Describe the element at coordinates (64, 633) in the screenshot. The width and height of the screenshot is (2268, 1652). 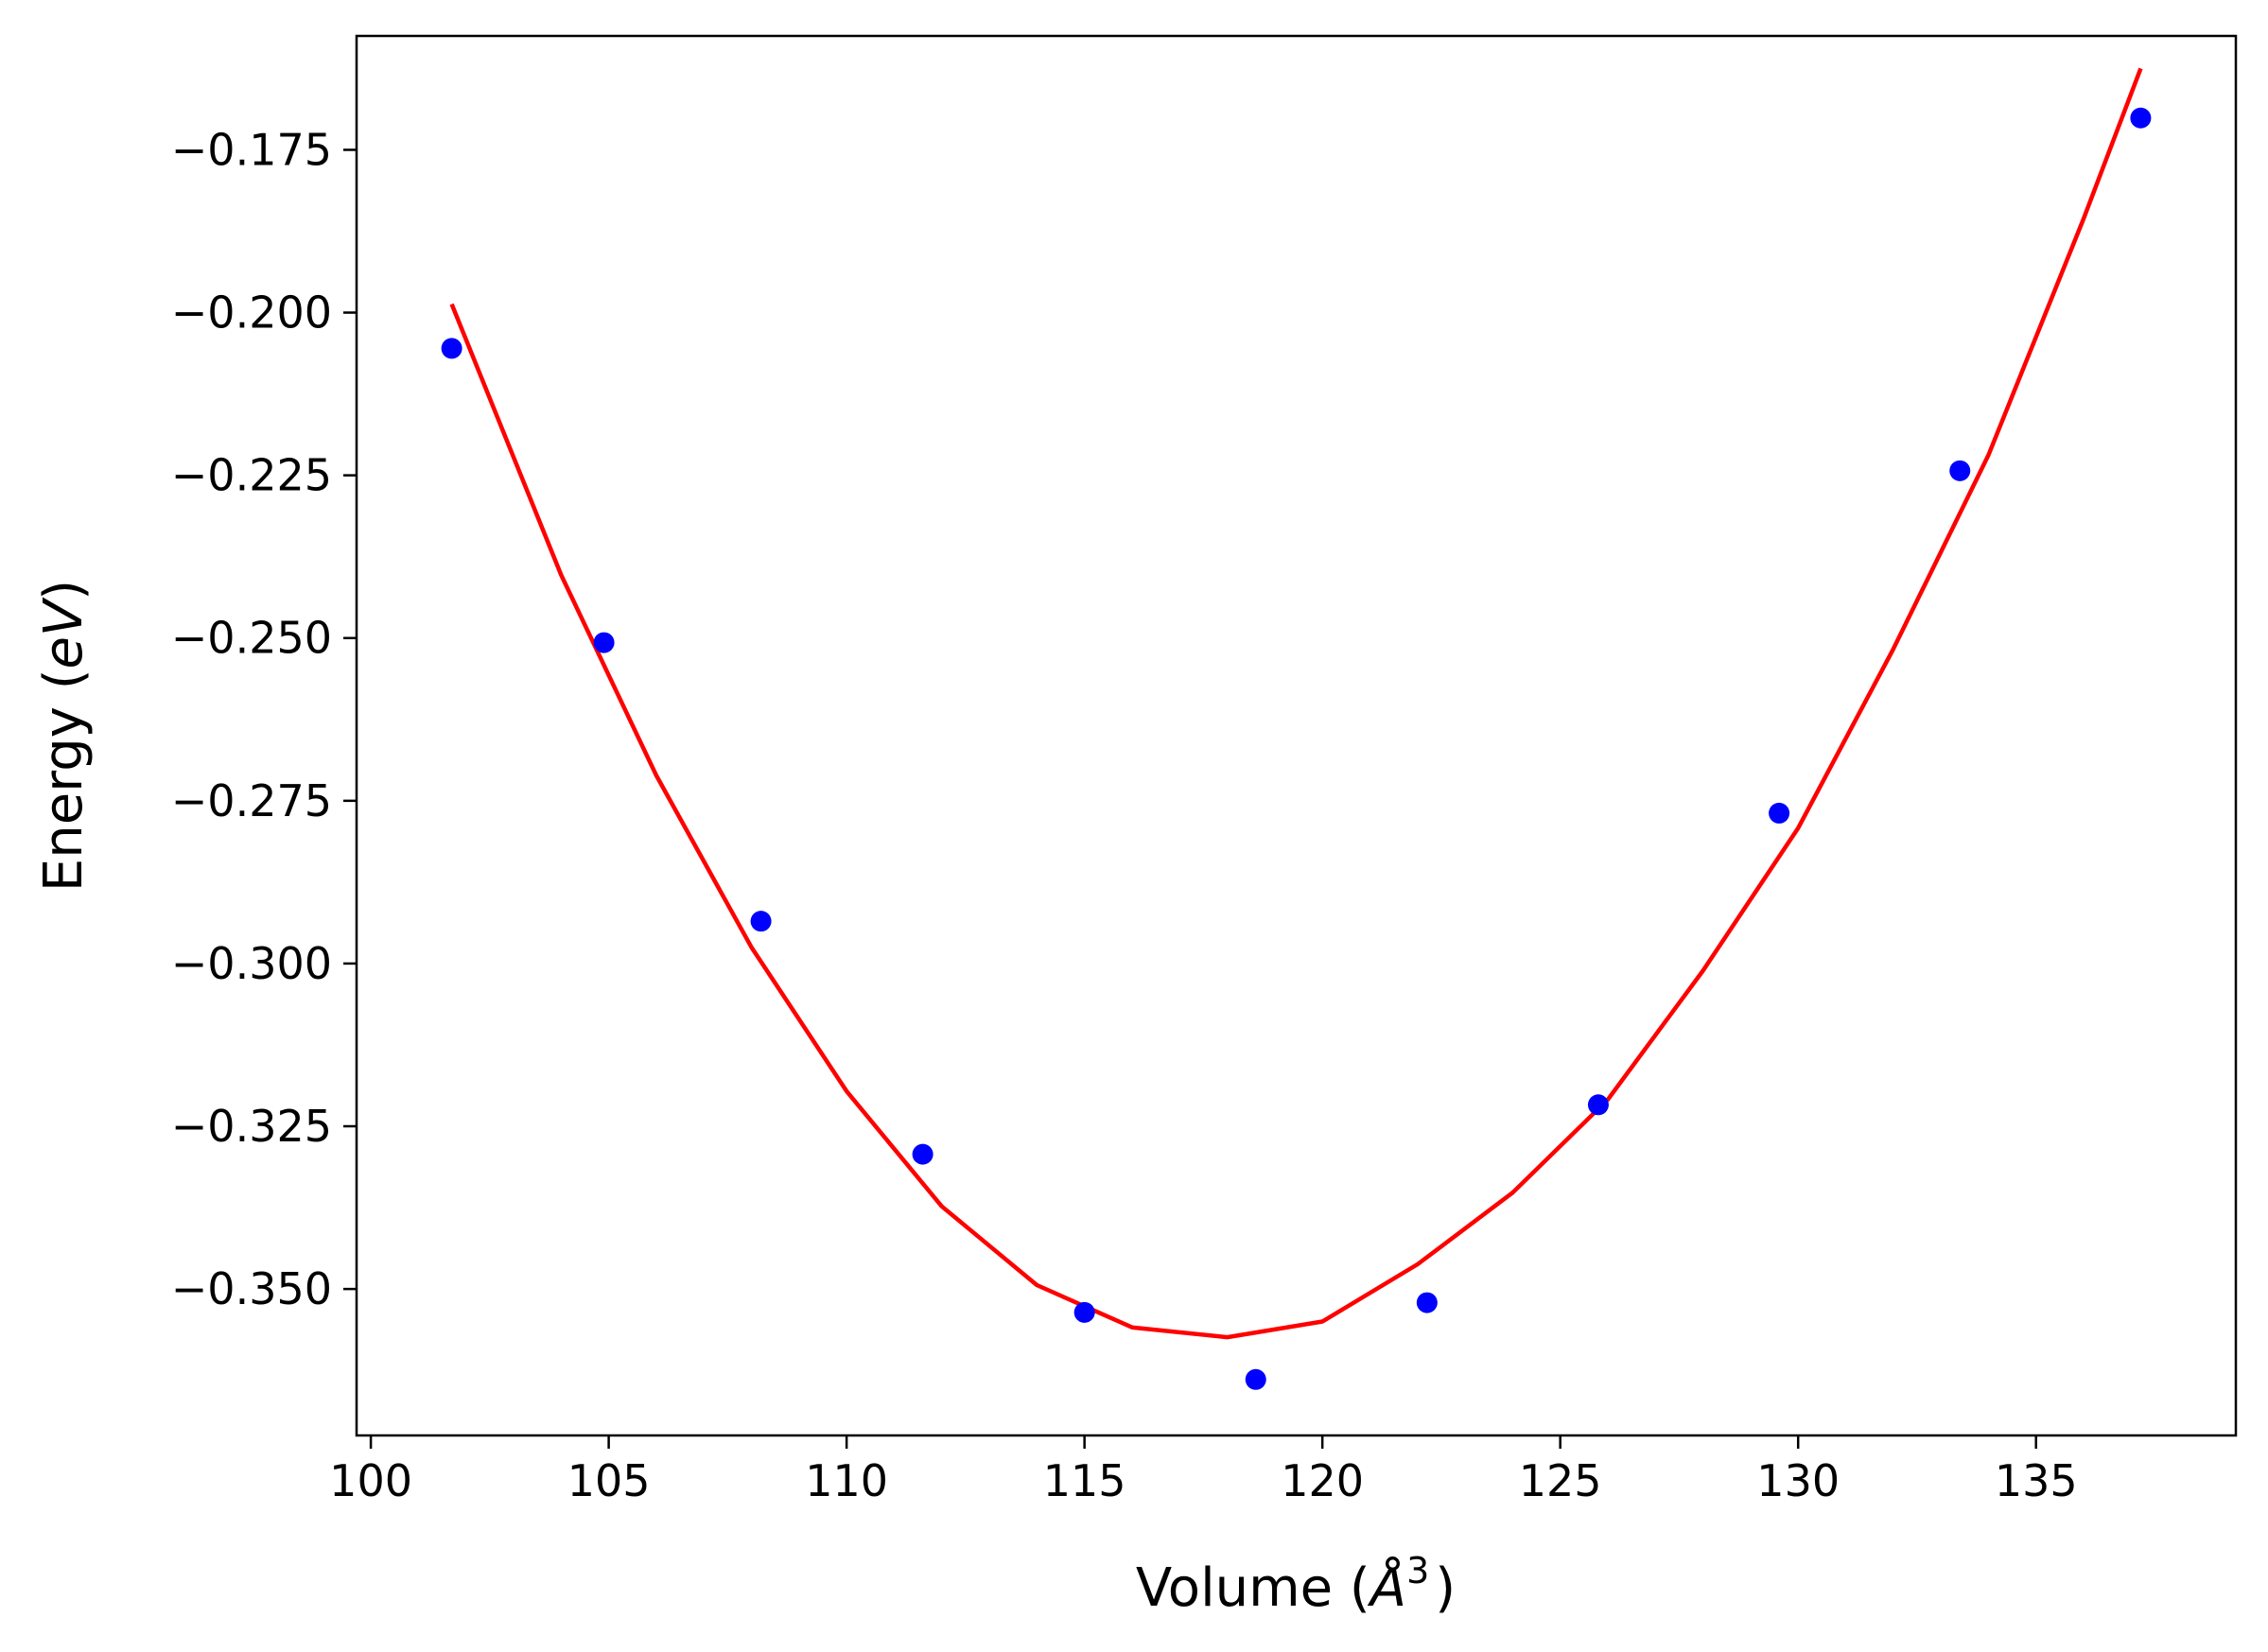
I see `y-axis-label-unit: eV` at that location.